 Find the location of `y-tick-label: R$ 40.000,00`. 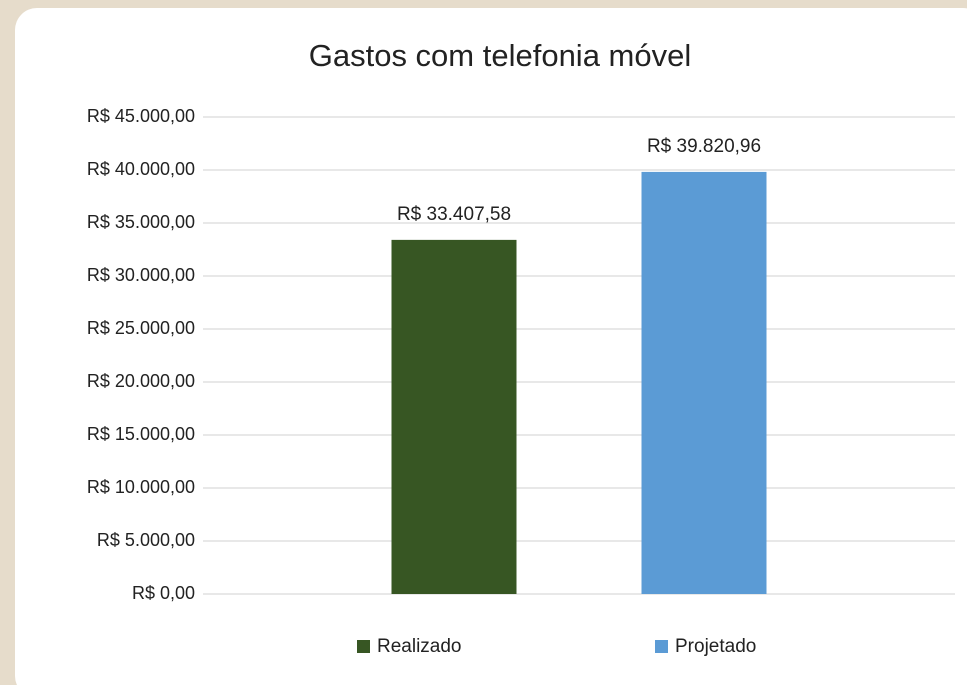

y-tick-label: R$ 40.000,00 is located at coordinates (141, 169).